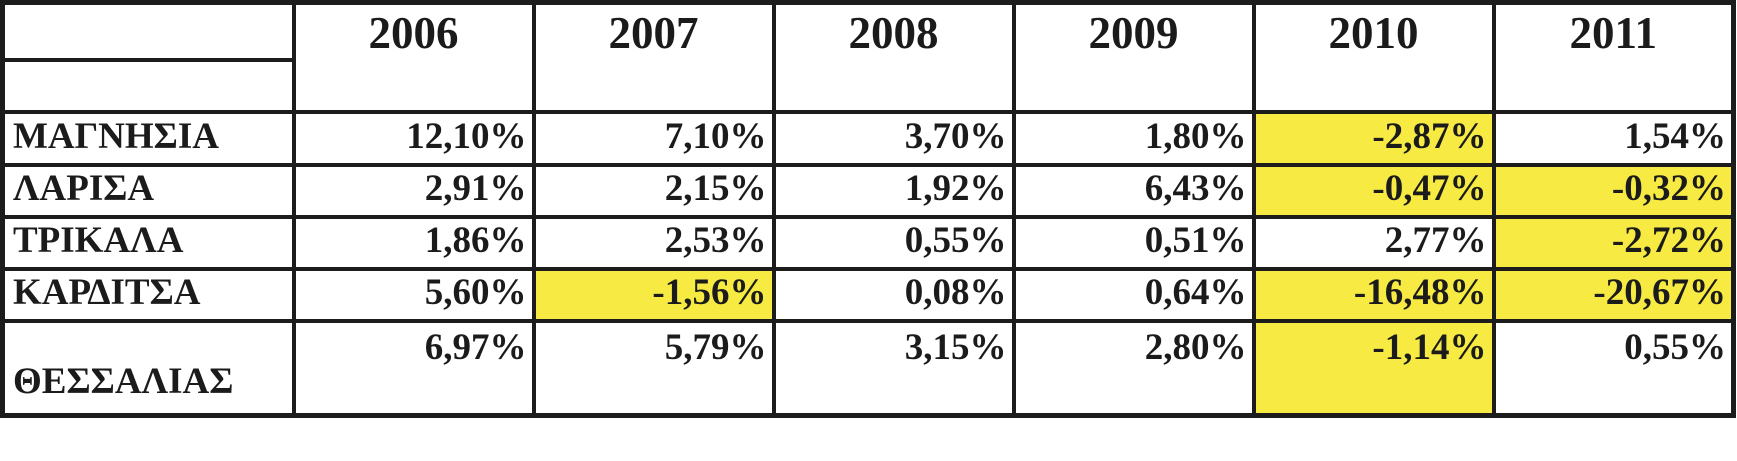  What do you see at coordinates (1373, 242) in the screenshot?
I see `value-cell: 2,77%` at bounding box center [1373, 242].